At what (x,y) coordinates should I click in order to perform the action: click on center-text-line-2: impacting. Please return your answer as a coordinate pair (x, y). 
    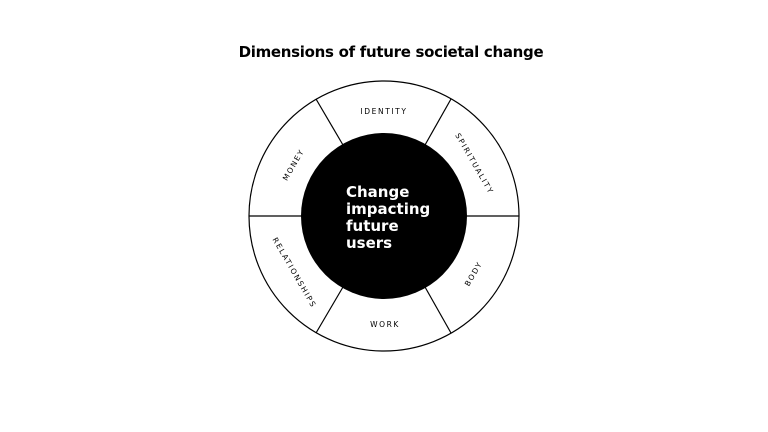
    Looking at the image, I should click on (388, 209).